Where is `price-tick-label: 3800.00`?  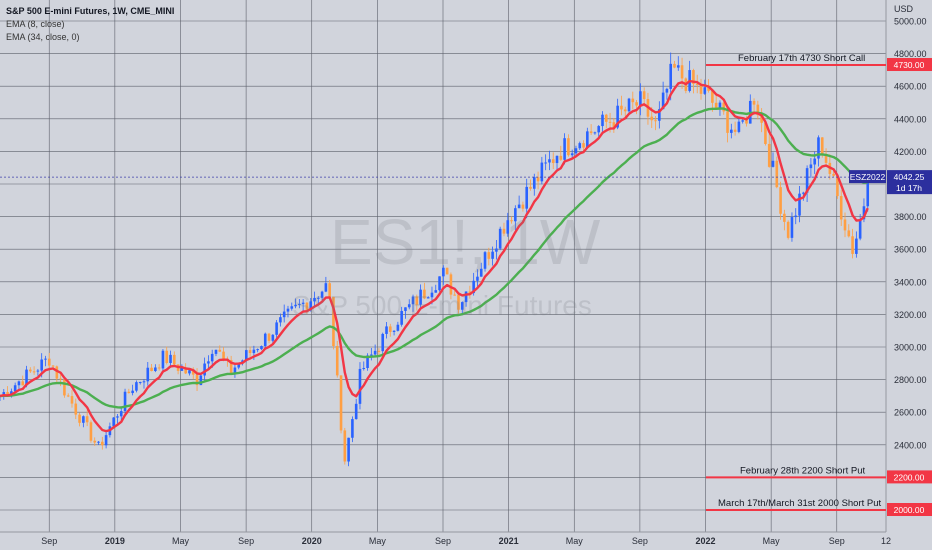 price-tick-label: 3800.00 is located at coordinates (910, 217).